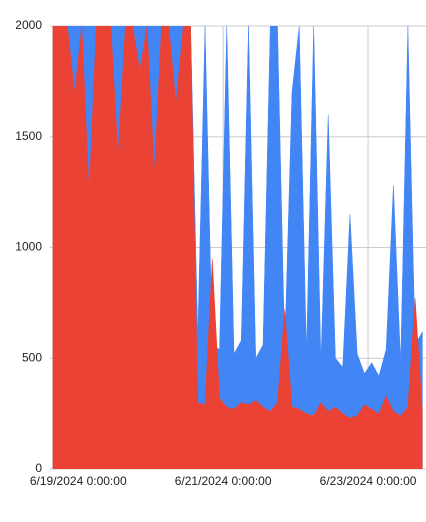 The width and height of the screenshot is (426, 522). What do you see at coordinates (38, 468) in the screenshot?
I see `y-tick-label: 0` at bounding box center [38, 468].